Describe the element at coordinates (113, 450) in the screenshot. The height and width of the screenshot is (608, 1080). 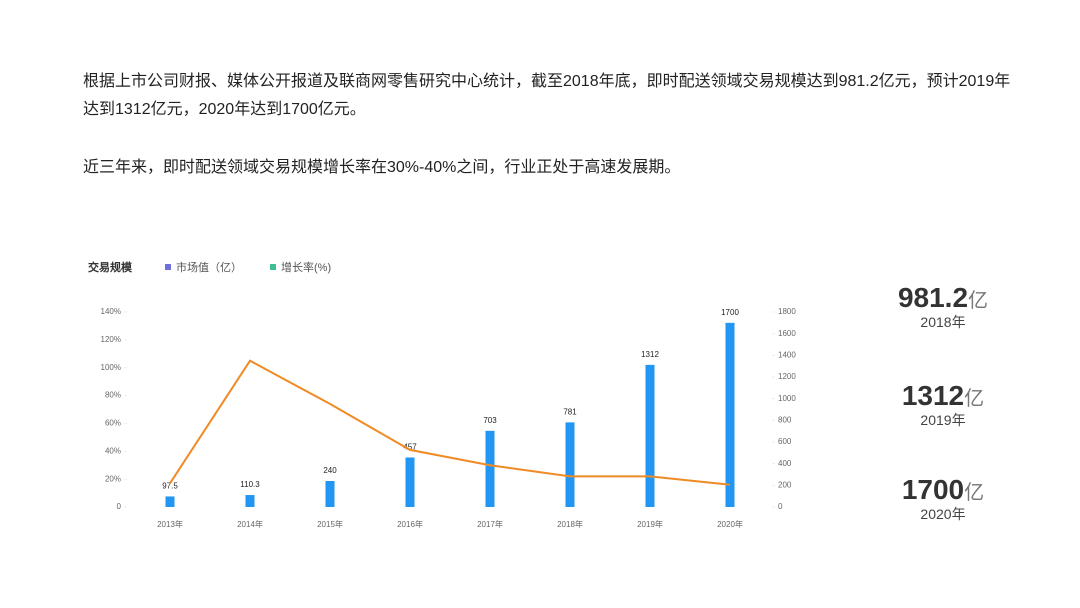
I see `y-tick-label: 40%` at that location.